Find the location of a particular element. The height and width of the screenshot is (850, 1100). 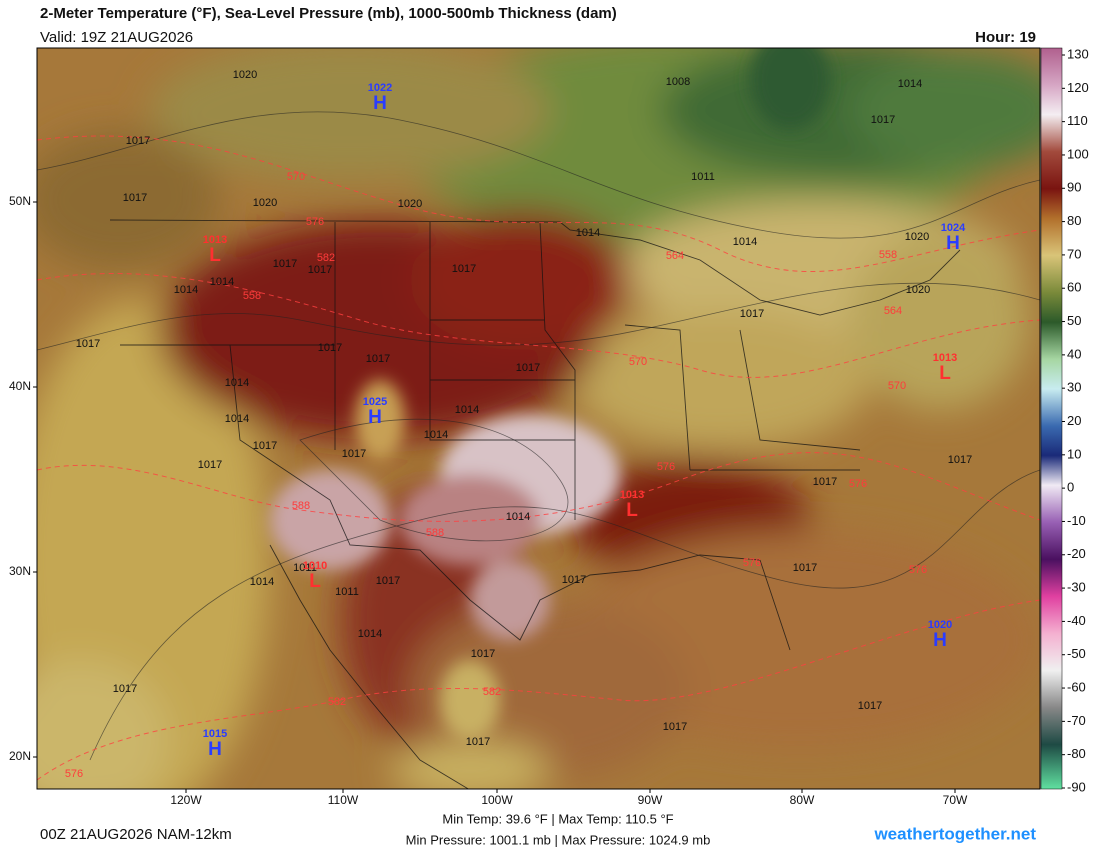

lon-label: 70W is located at coordinates (955, 800).